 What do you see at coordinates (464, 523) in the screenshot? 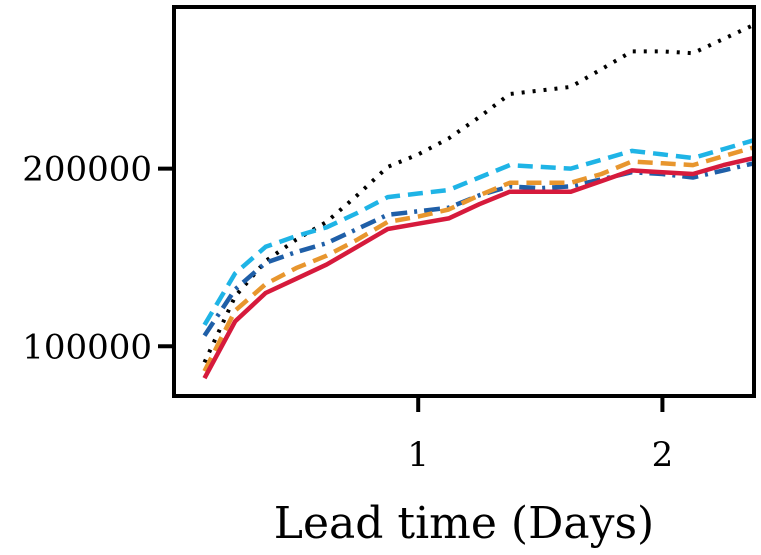
I see `x-axis-label: Lead time (Days)` at bounding box center [464, 523].